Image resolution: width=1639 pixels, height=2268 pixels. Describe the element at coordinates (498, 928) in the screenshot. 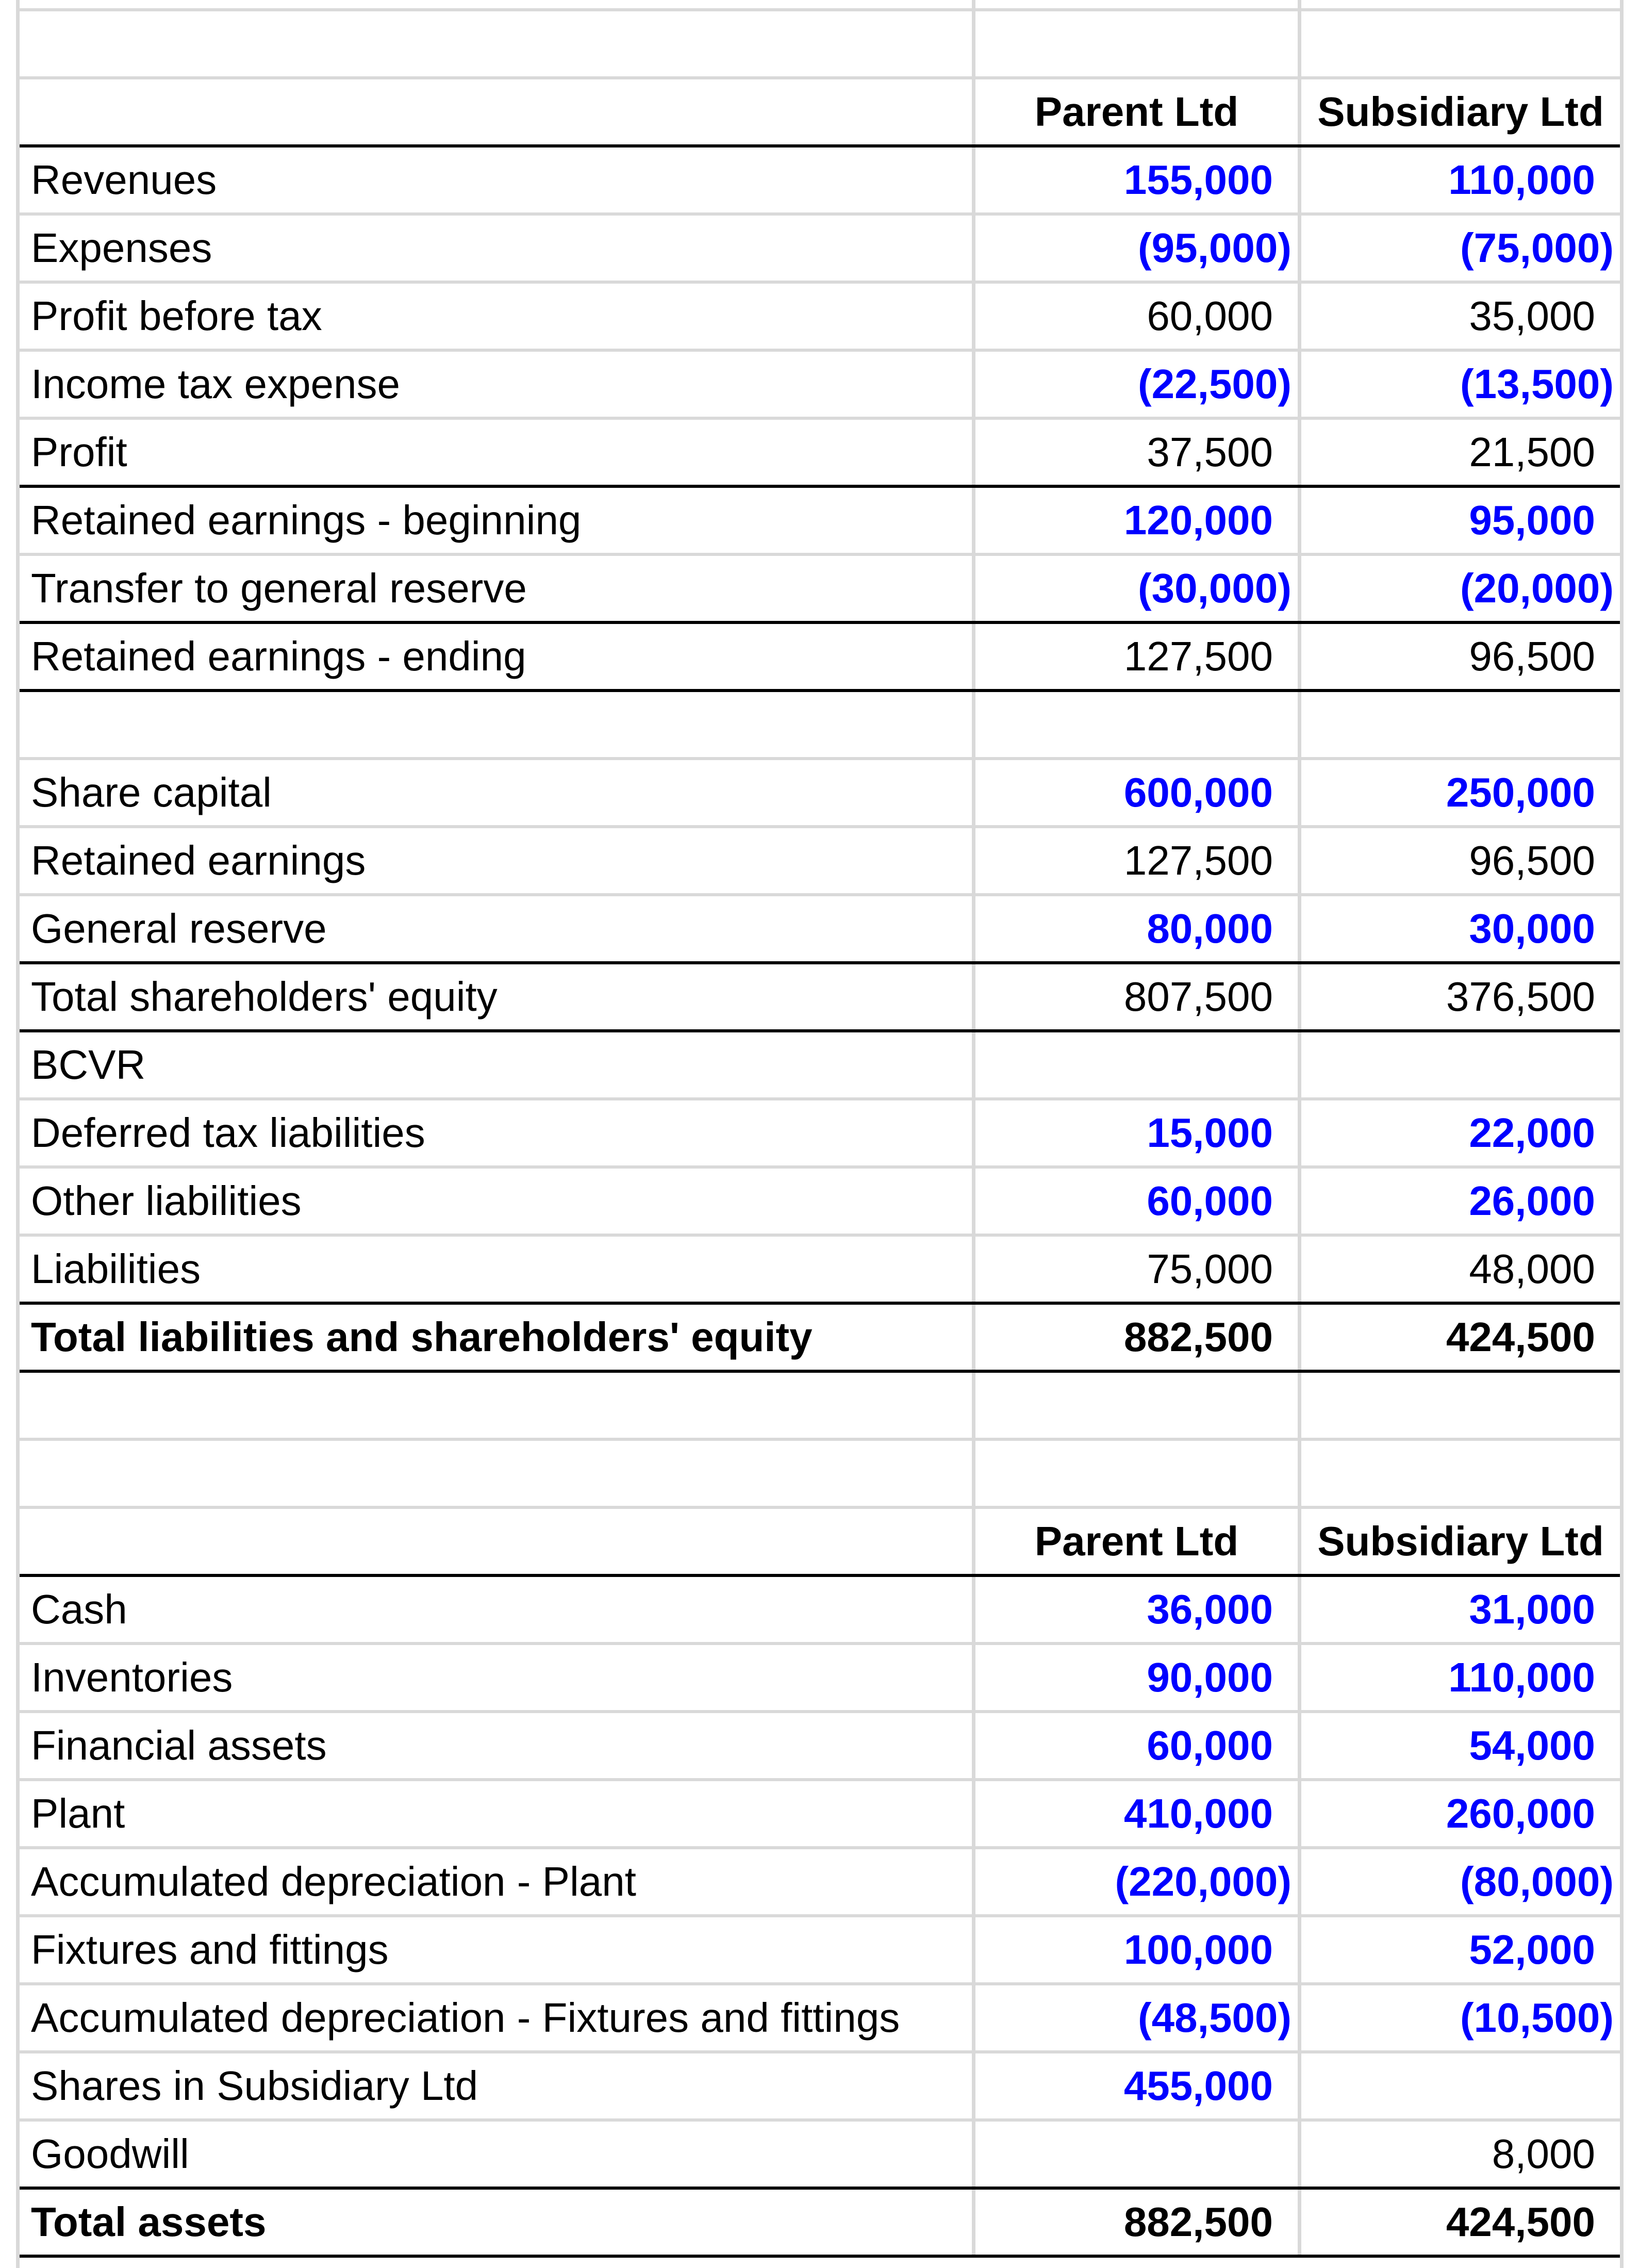

I see `row-label: General reserve` at that location.